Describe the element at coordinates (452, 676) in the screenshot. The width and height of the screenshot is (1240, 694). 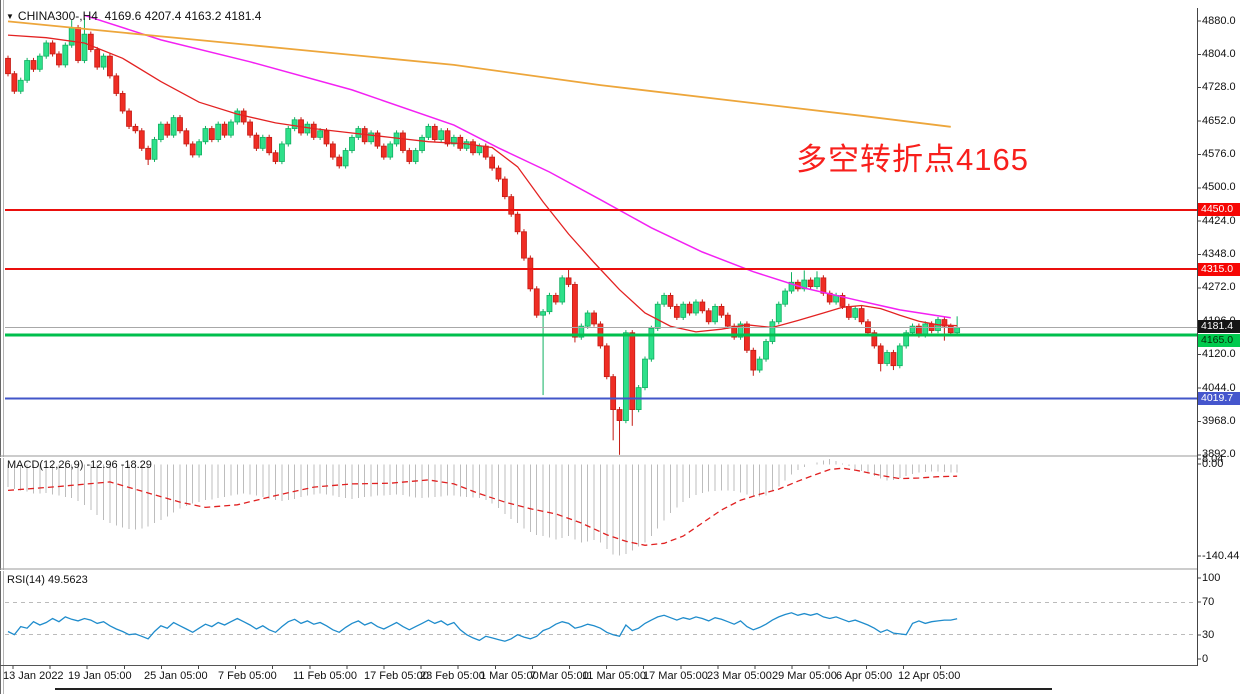
I see `time-axis-label: 23 Feb 05:00` at that location.